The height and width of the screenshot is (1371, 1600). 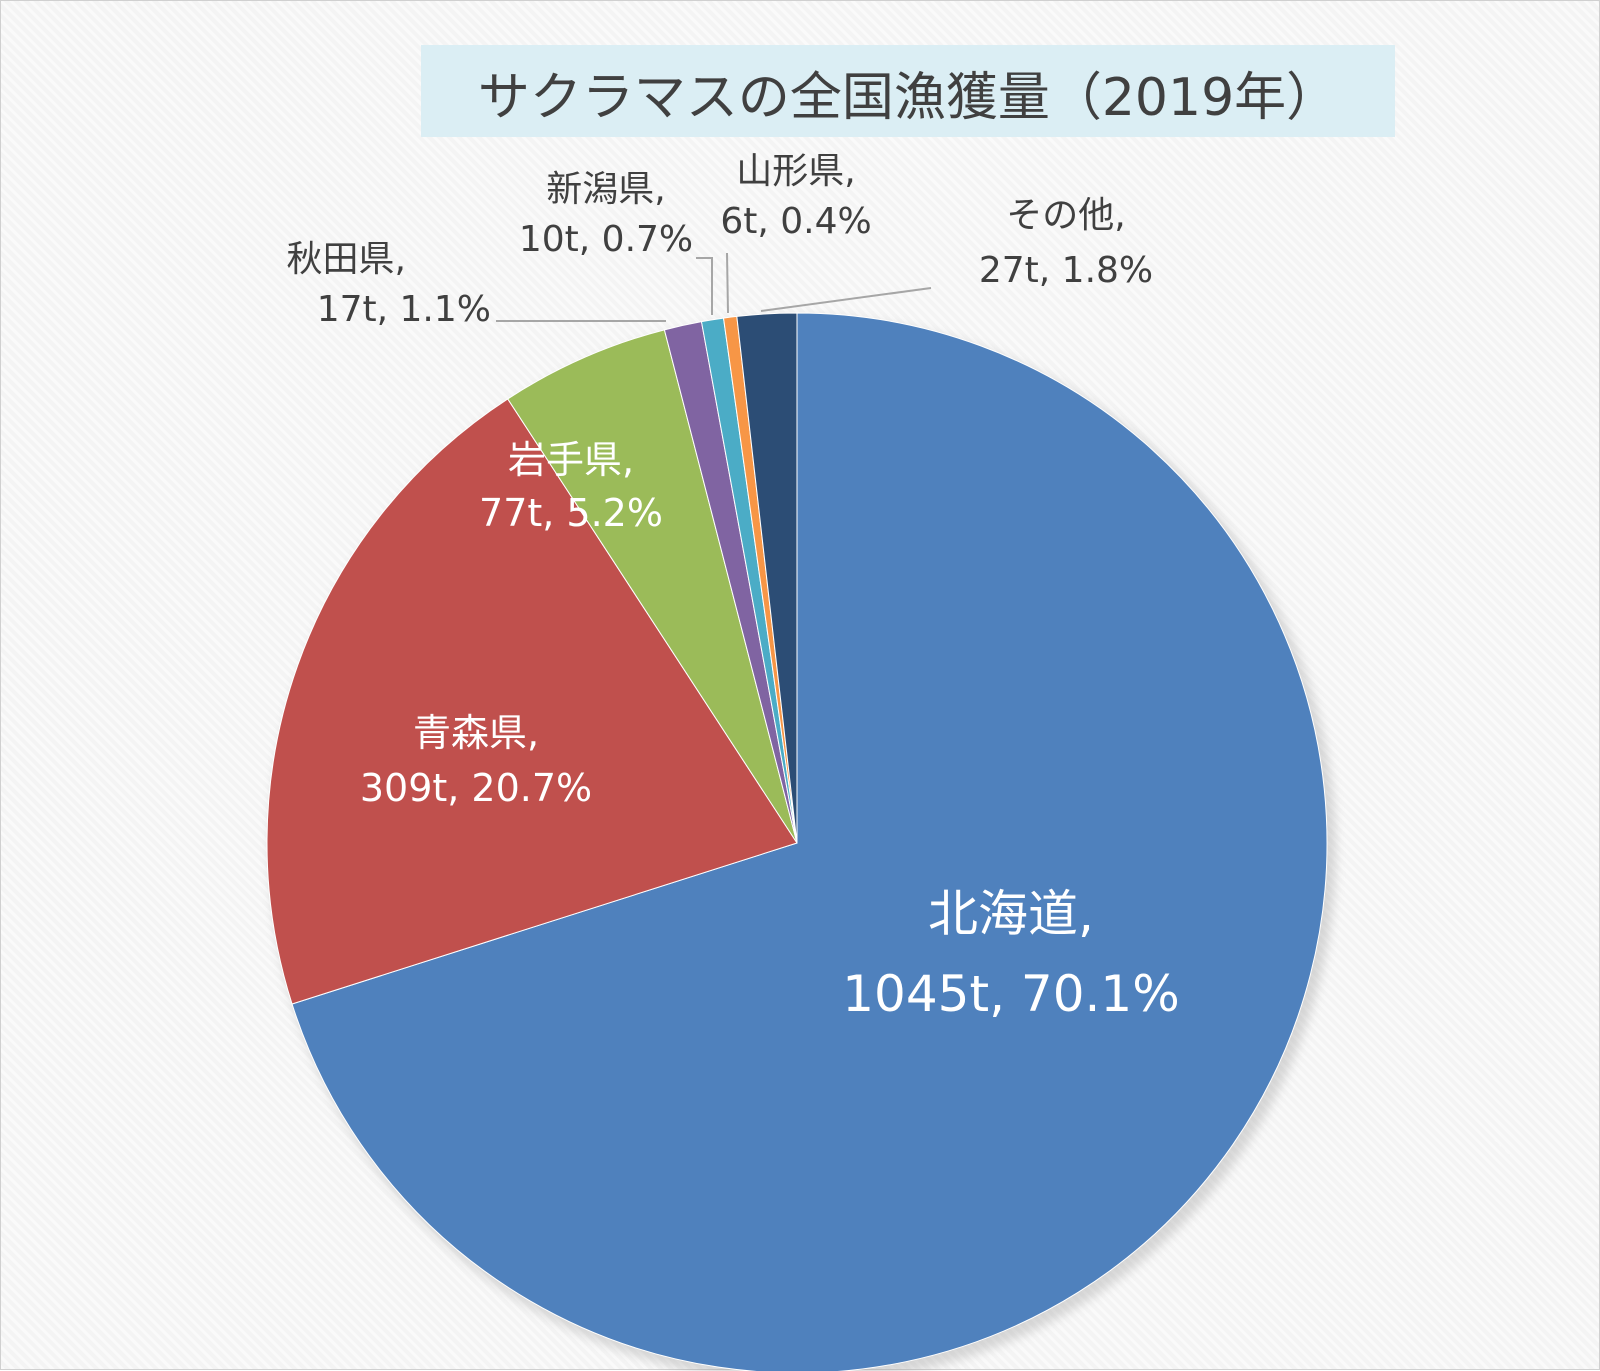 I want to click on slice-label-name-1: 北海道,, so click(x=1011, y=914).